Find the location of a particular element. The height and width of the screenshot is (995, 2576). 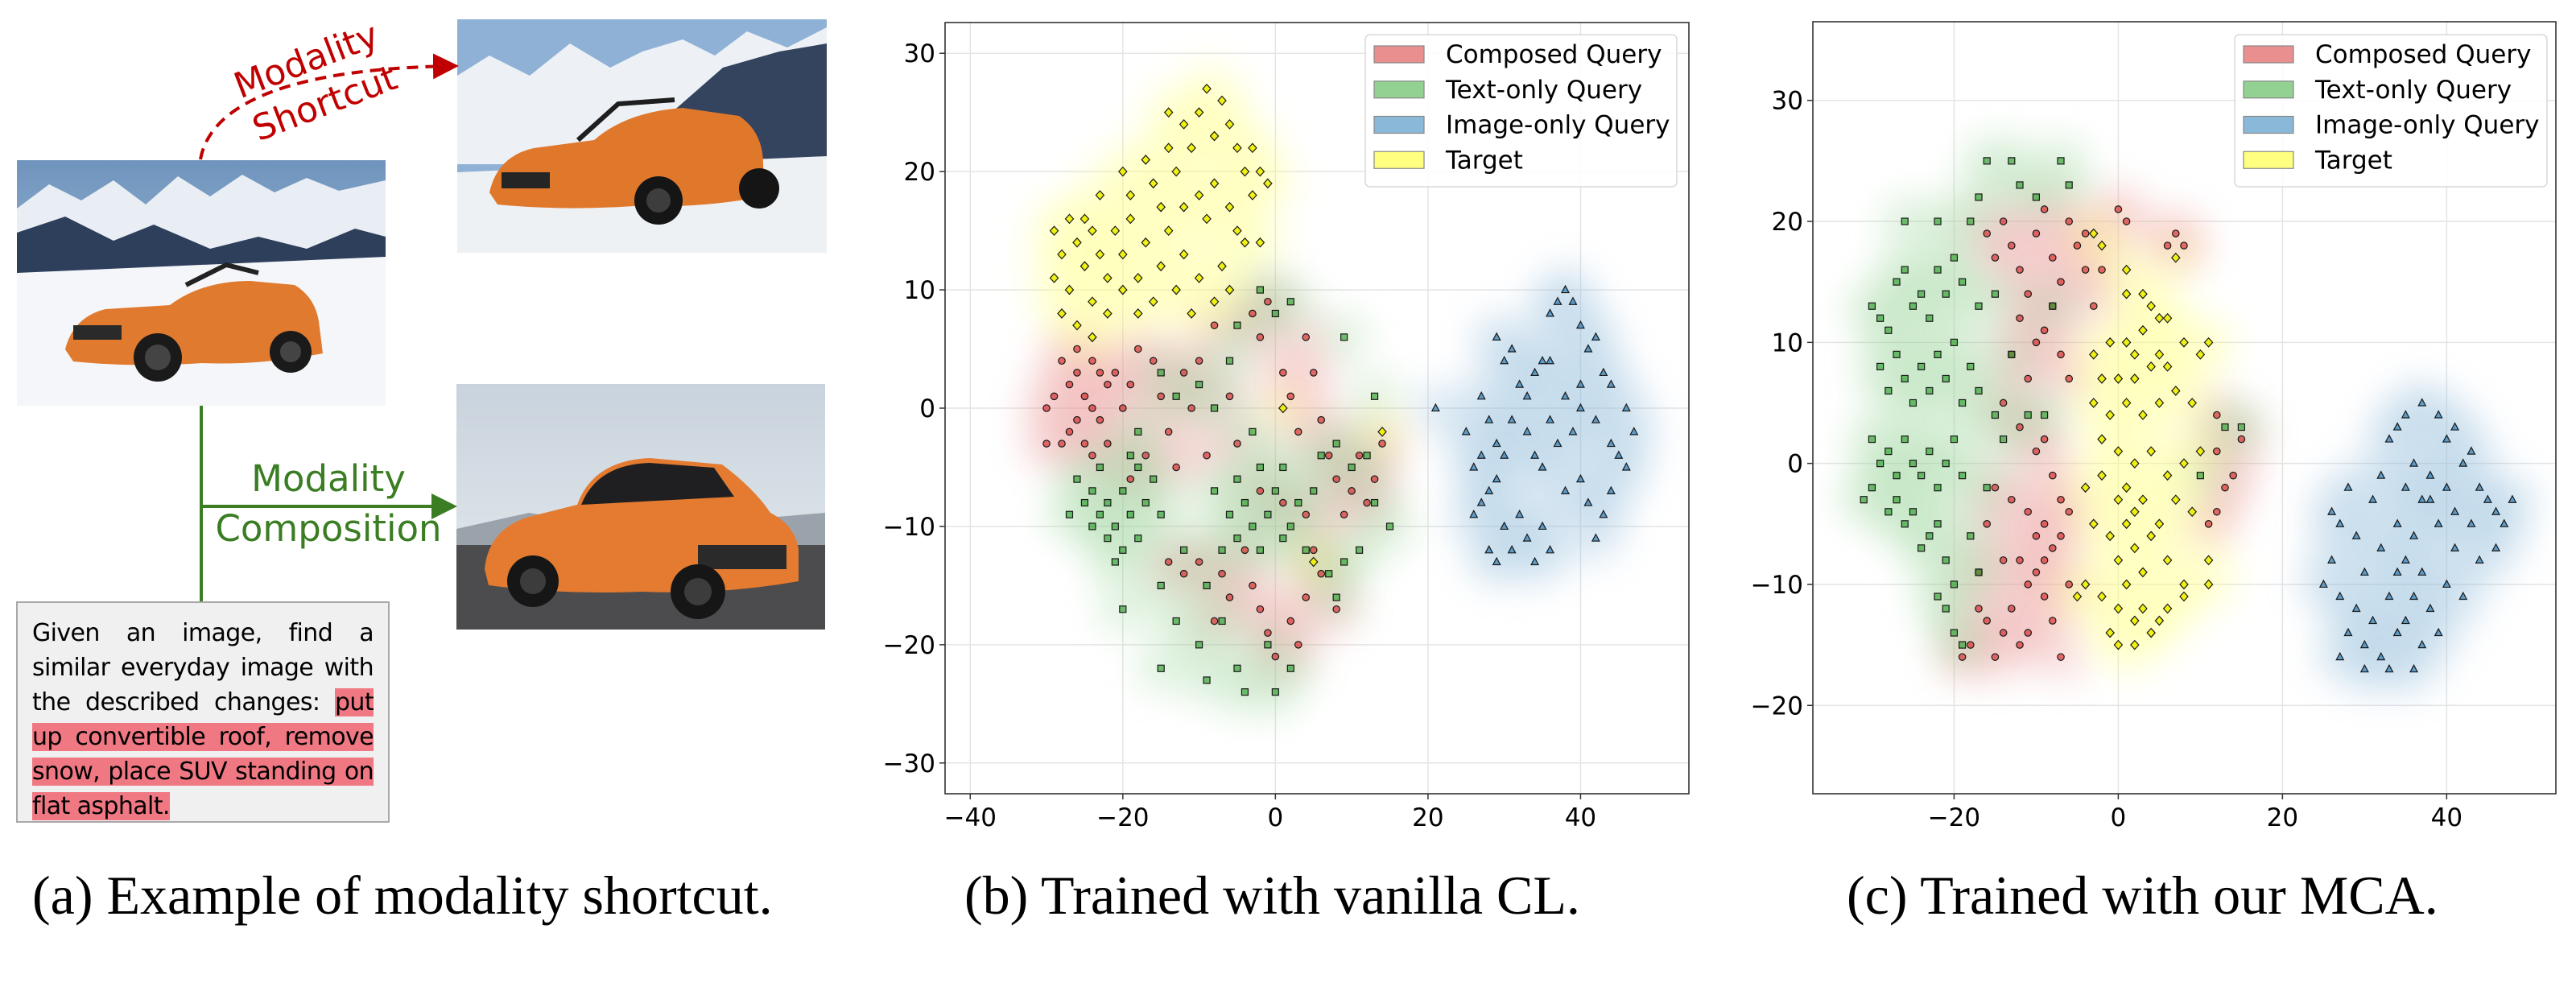

legend-item-composed-query: Composed Query is located at coordinates (1517, 54).